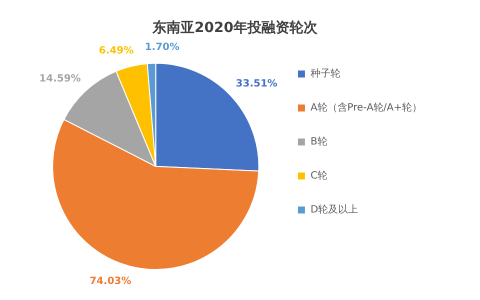  Describe the element at coordinates (319, 176) in the screenshot. I see `legend-label: C轮` at that location.